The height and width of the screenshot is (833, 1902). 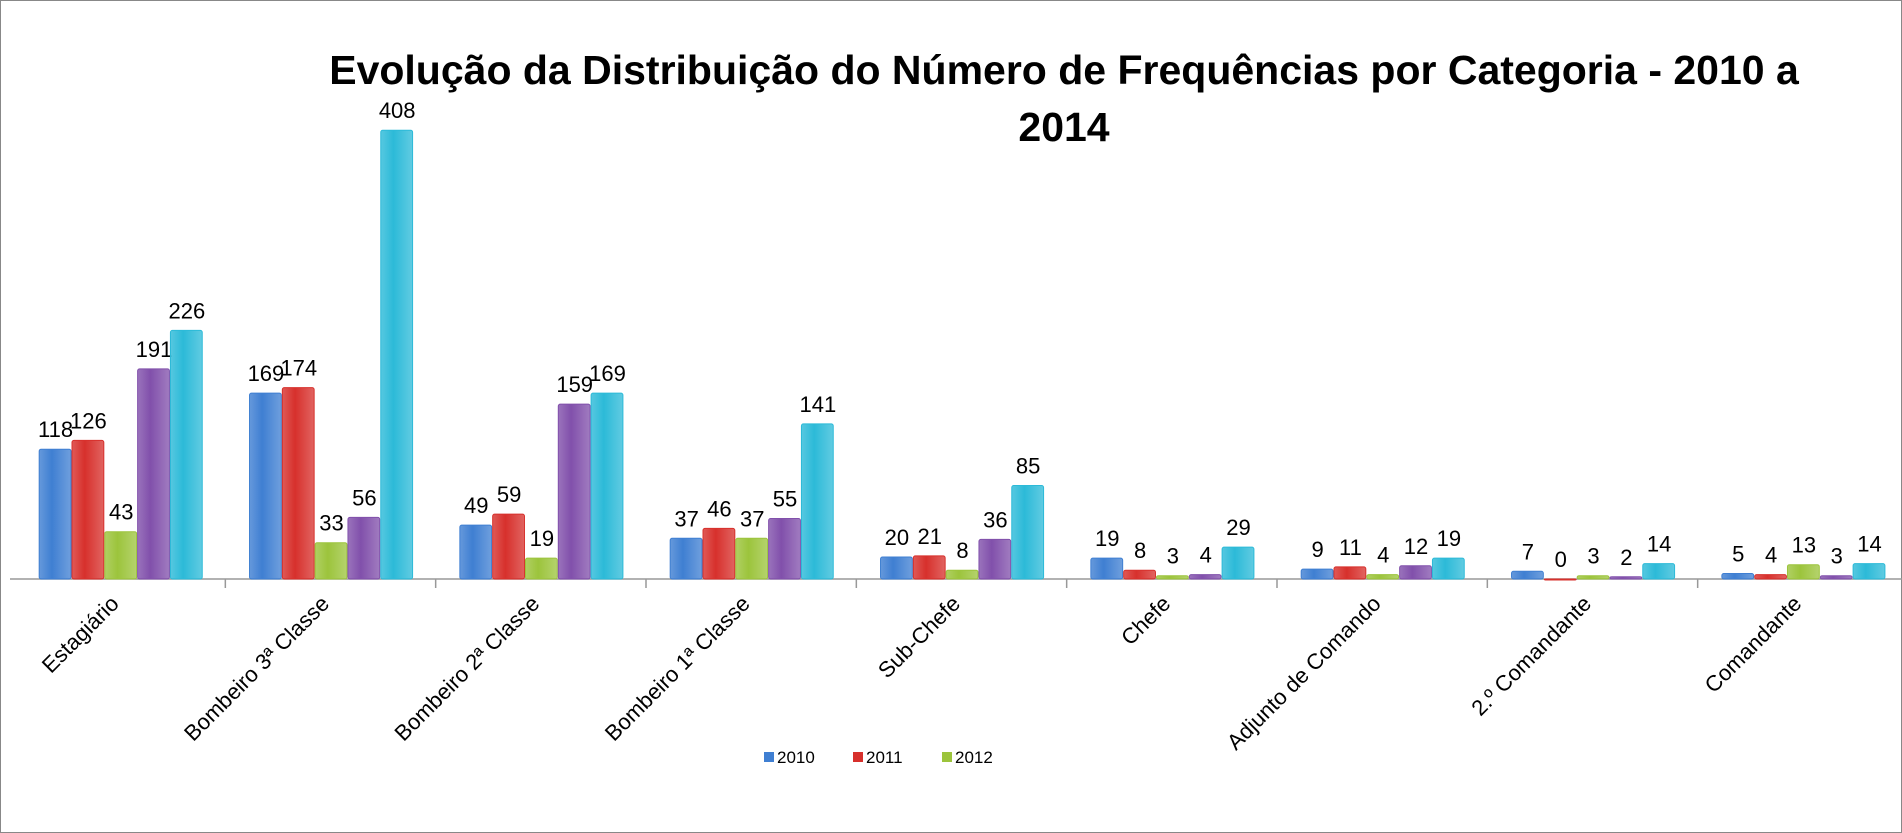 What do you see at coordinates (897, 537) in the screenshot?
I see `data-label: 20` at bounding box center [897, 537].